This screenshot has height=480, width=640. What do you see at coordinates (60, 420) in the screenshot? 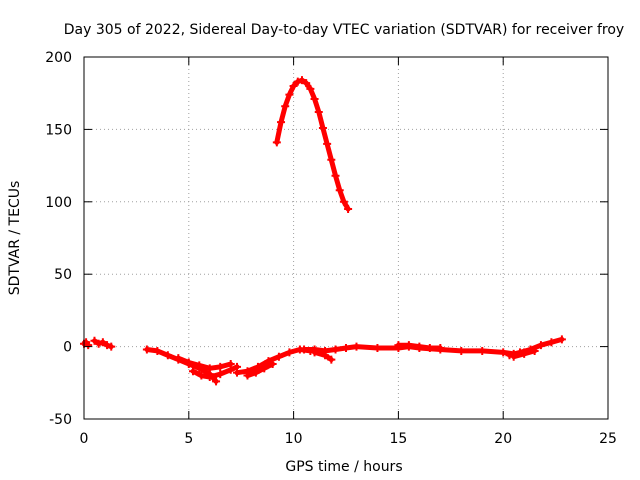
I see `y-tick-label: -50` at bounding box center [60, 420].